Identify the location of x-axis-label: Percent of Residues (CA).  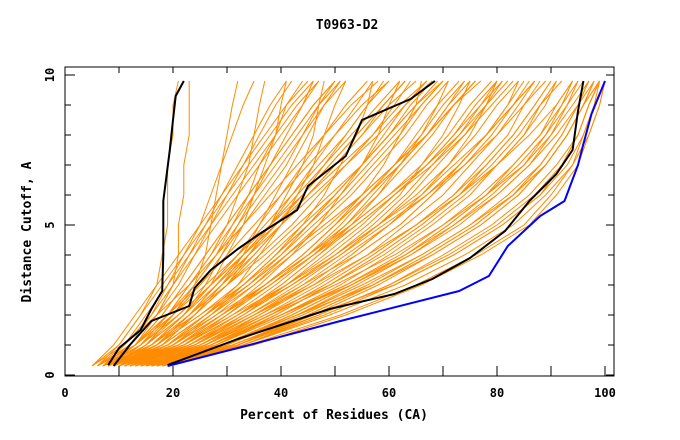
(334, 415).